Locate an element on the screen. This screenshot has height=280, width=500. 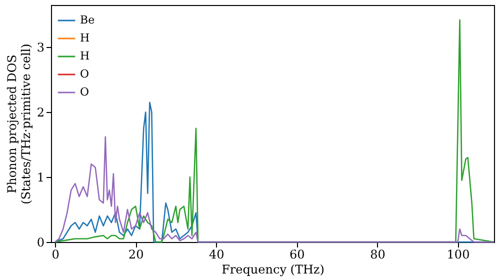
y-tick-label: 0 is located at coordinates (40, 243).